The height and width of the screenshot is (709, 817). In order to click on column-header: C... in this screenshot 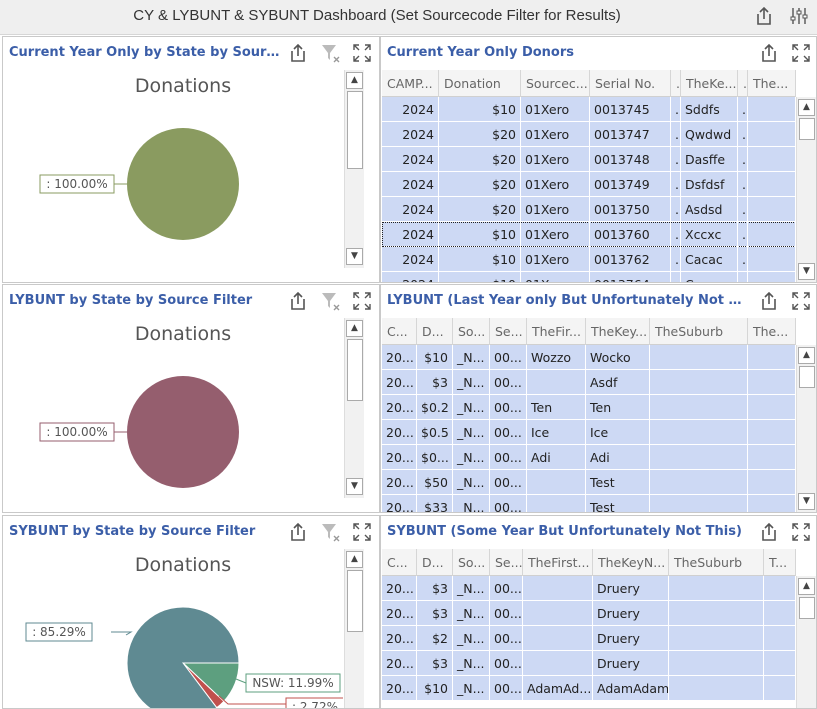, I will do `click(399, 331)`.